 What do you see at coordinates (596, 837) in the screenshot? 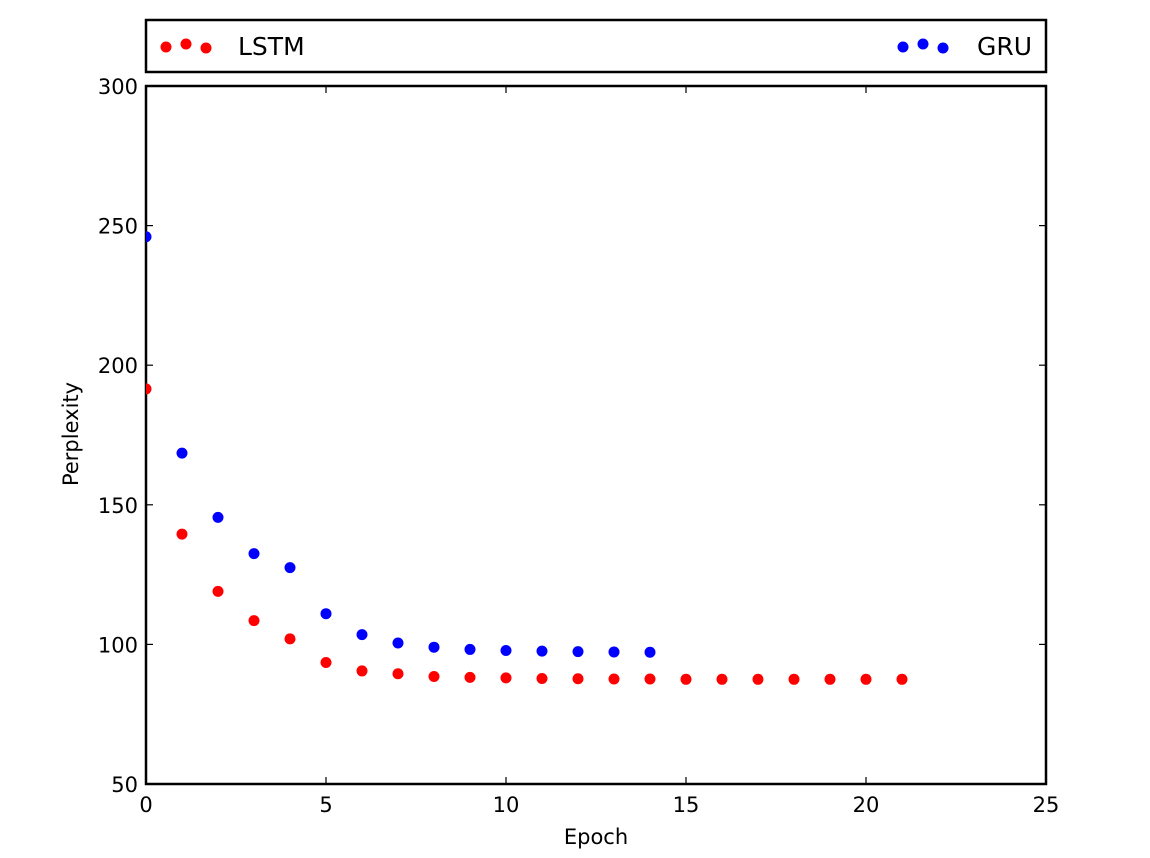
I see `x-axis-title: Epoch` at bounding box center [596, 837].